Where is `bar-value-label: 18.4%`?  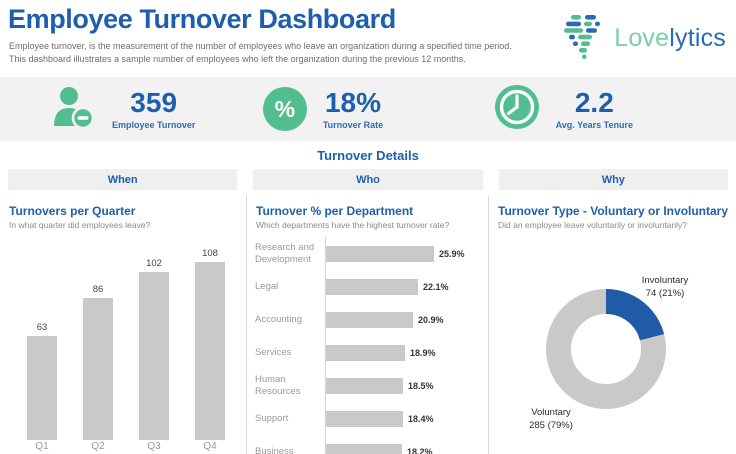 bar-value-label: 18.4% is located at coordinates (421, 418).